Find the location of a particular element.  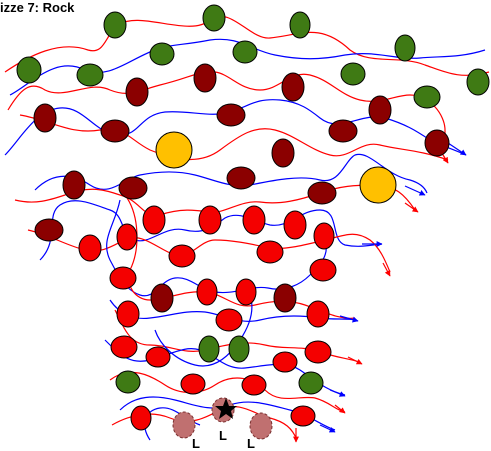

star-icon is located at coordinates (226, 408).